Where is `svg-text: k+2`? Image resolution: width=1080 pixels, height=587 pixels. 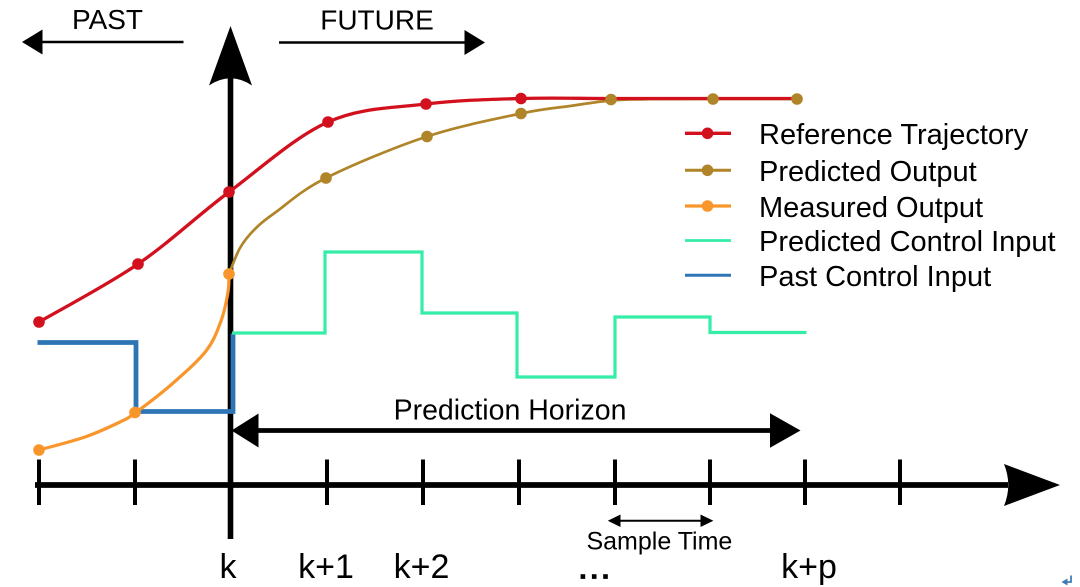
svg-text: k+2 is located at coordinates (422, 567).